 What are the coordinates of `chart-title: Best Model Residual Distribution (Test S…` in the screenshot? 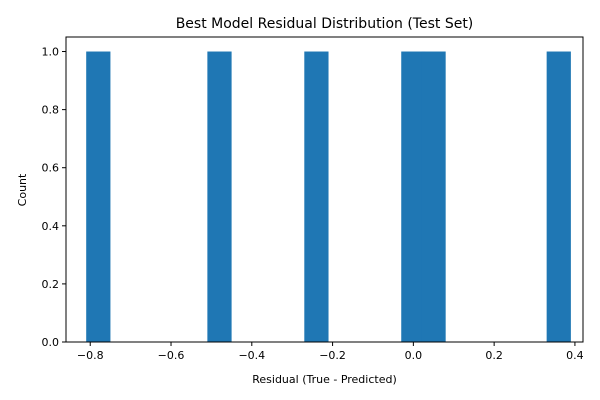 It's located at (325, 24).